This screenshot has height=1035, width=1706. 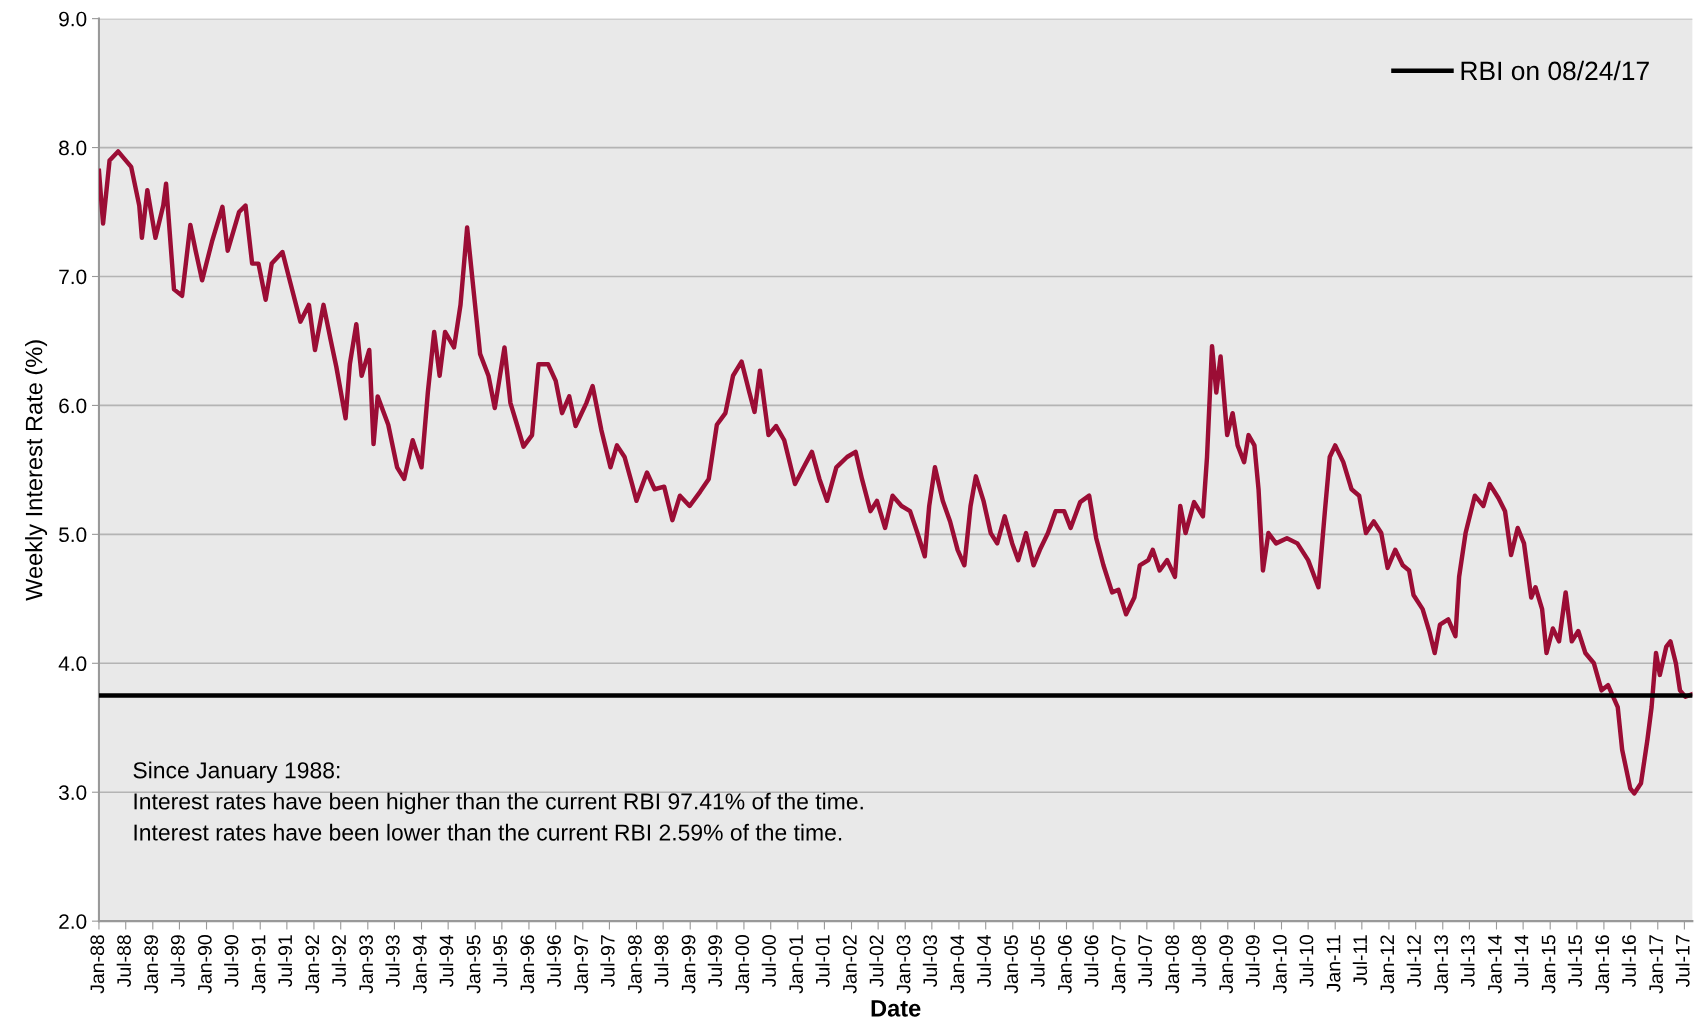 What do you see at coordinates (1628, 961) in the screenshot?
I see `x-tick-label: Jul-16` at bounding box center [1628, 961].